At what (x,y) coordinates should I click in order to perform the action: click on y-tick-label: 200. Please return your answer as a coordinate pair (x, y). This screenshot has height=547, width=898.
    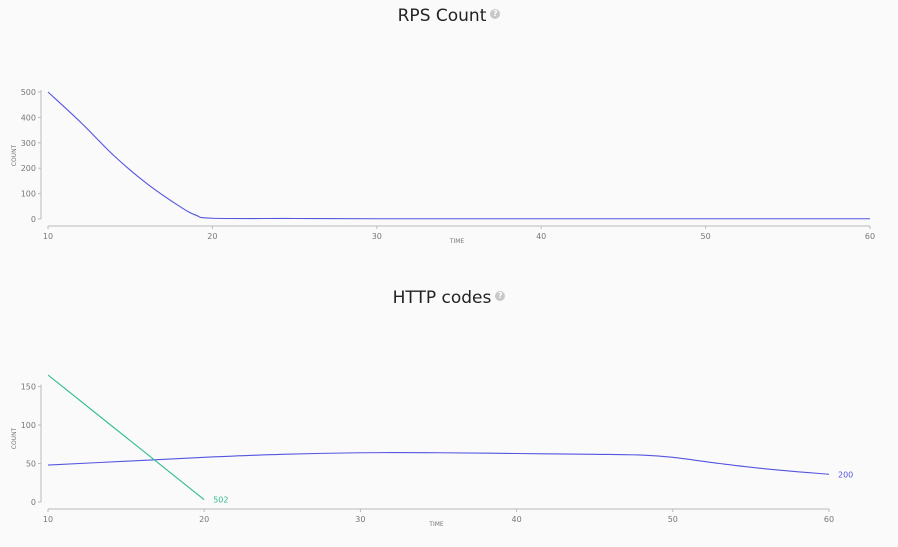
    Looking at the image, I should click on (28, 168).